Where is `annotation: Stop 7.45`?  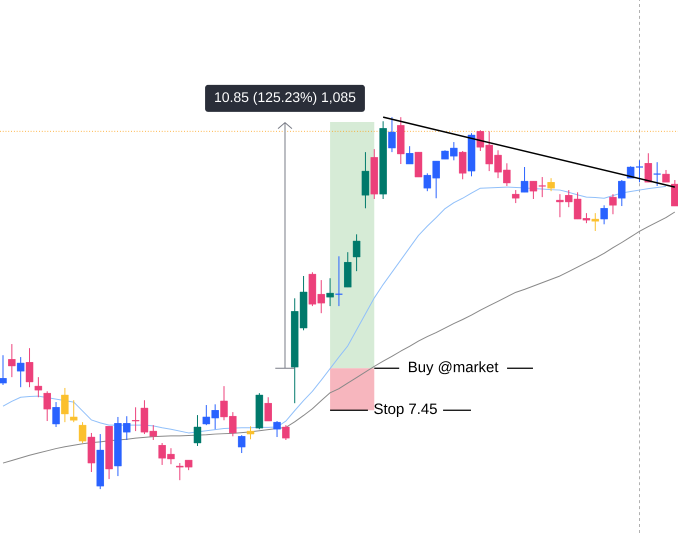 annotation: Stop 7.45 is located at coordinates (405, 410).